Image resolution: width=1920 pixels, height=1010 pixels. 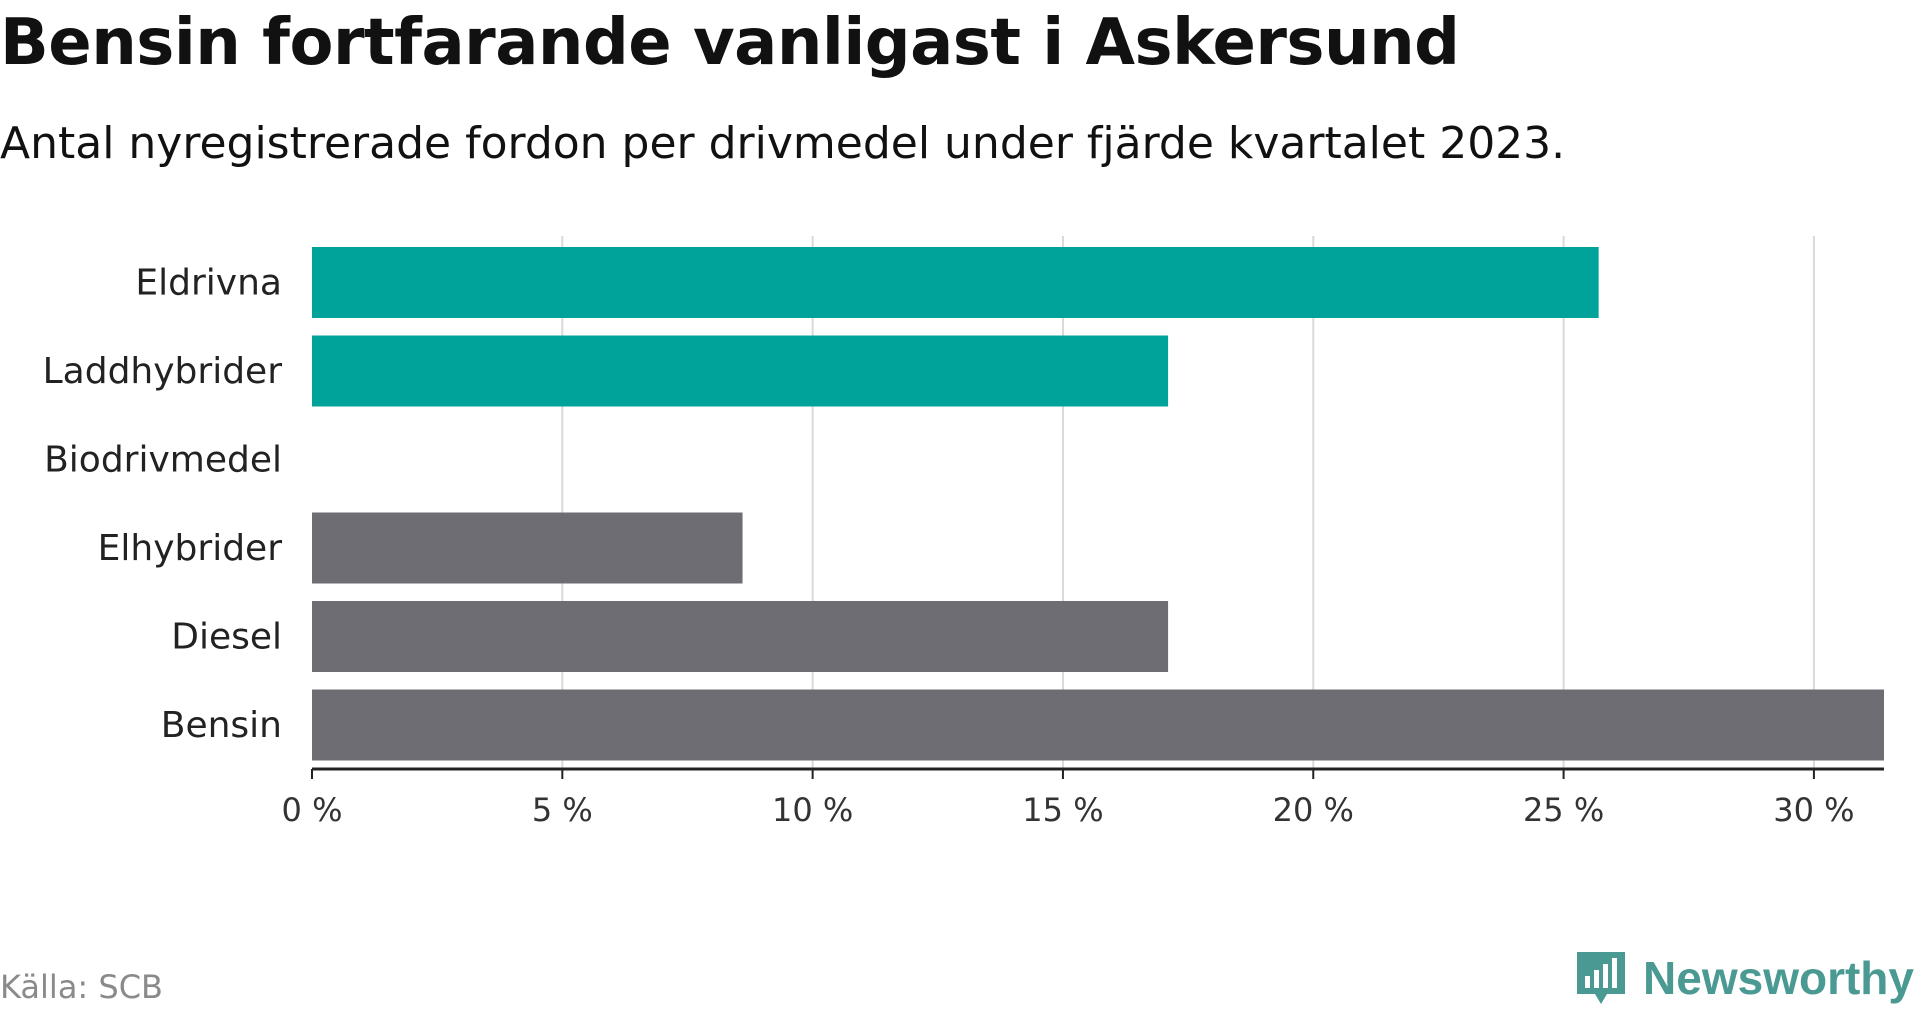 I want to click on brand-logo: Newsworthy, so click(x=1743, y=978).